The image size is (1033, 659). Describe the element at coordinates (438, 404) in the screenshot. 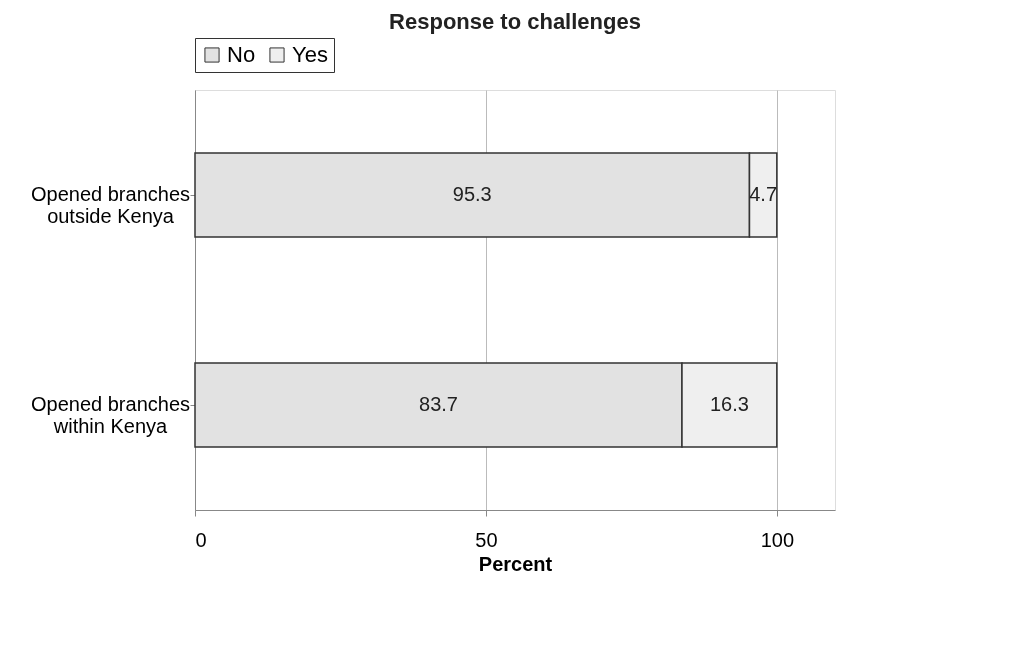

I see `data-label: 83.7` at that location.